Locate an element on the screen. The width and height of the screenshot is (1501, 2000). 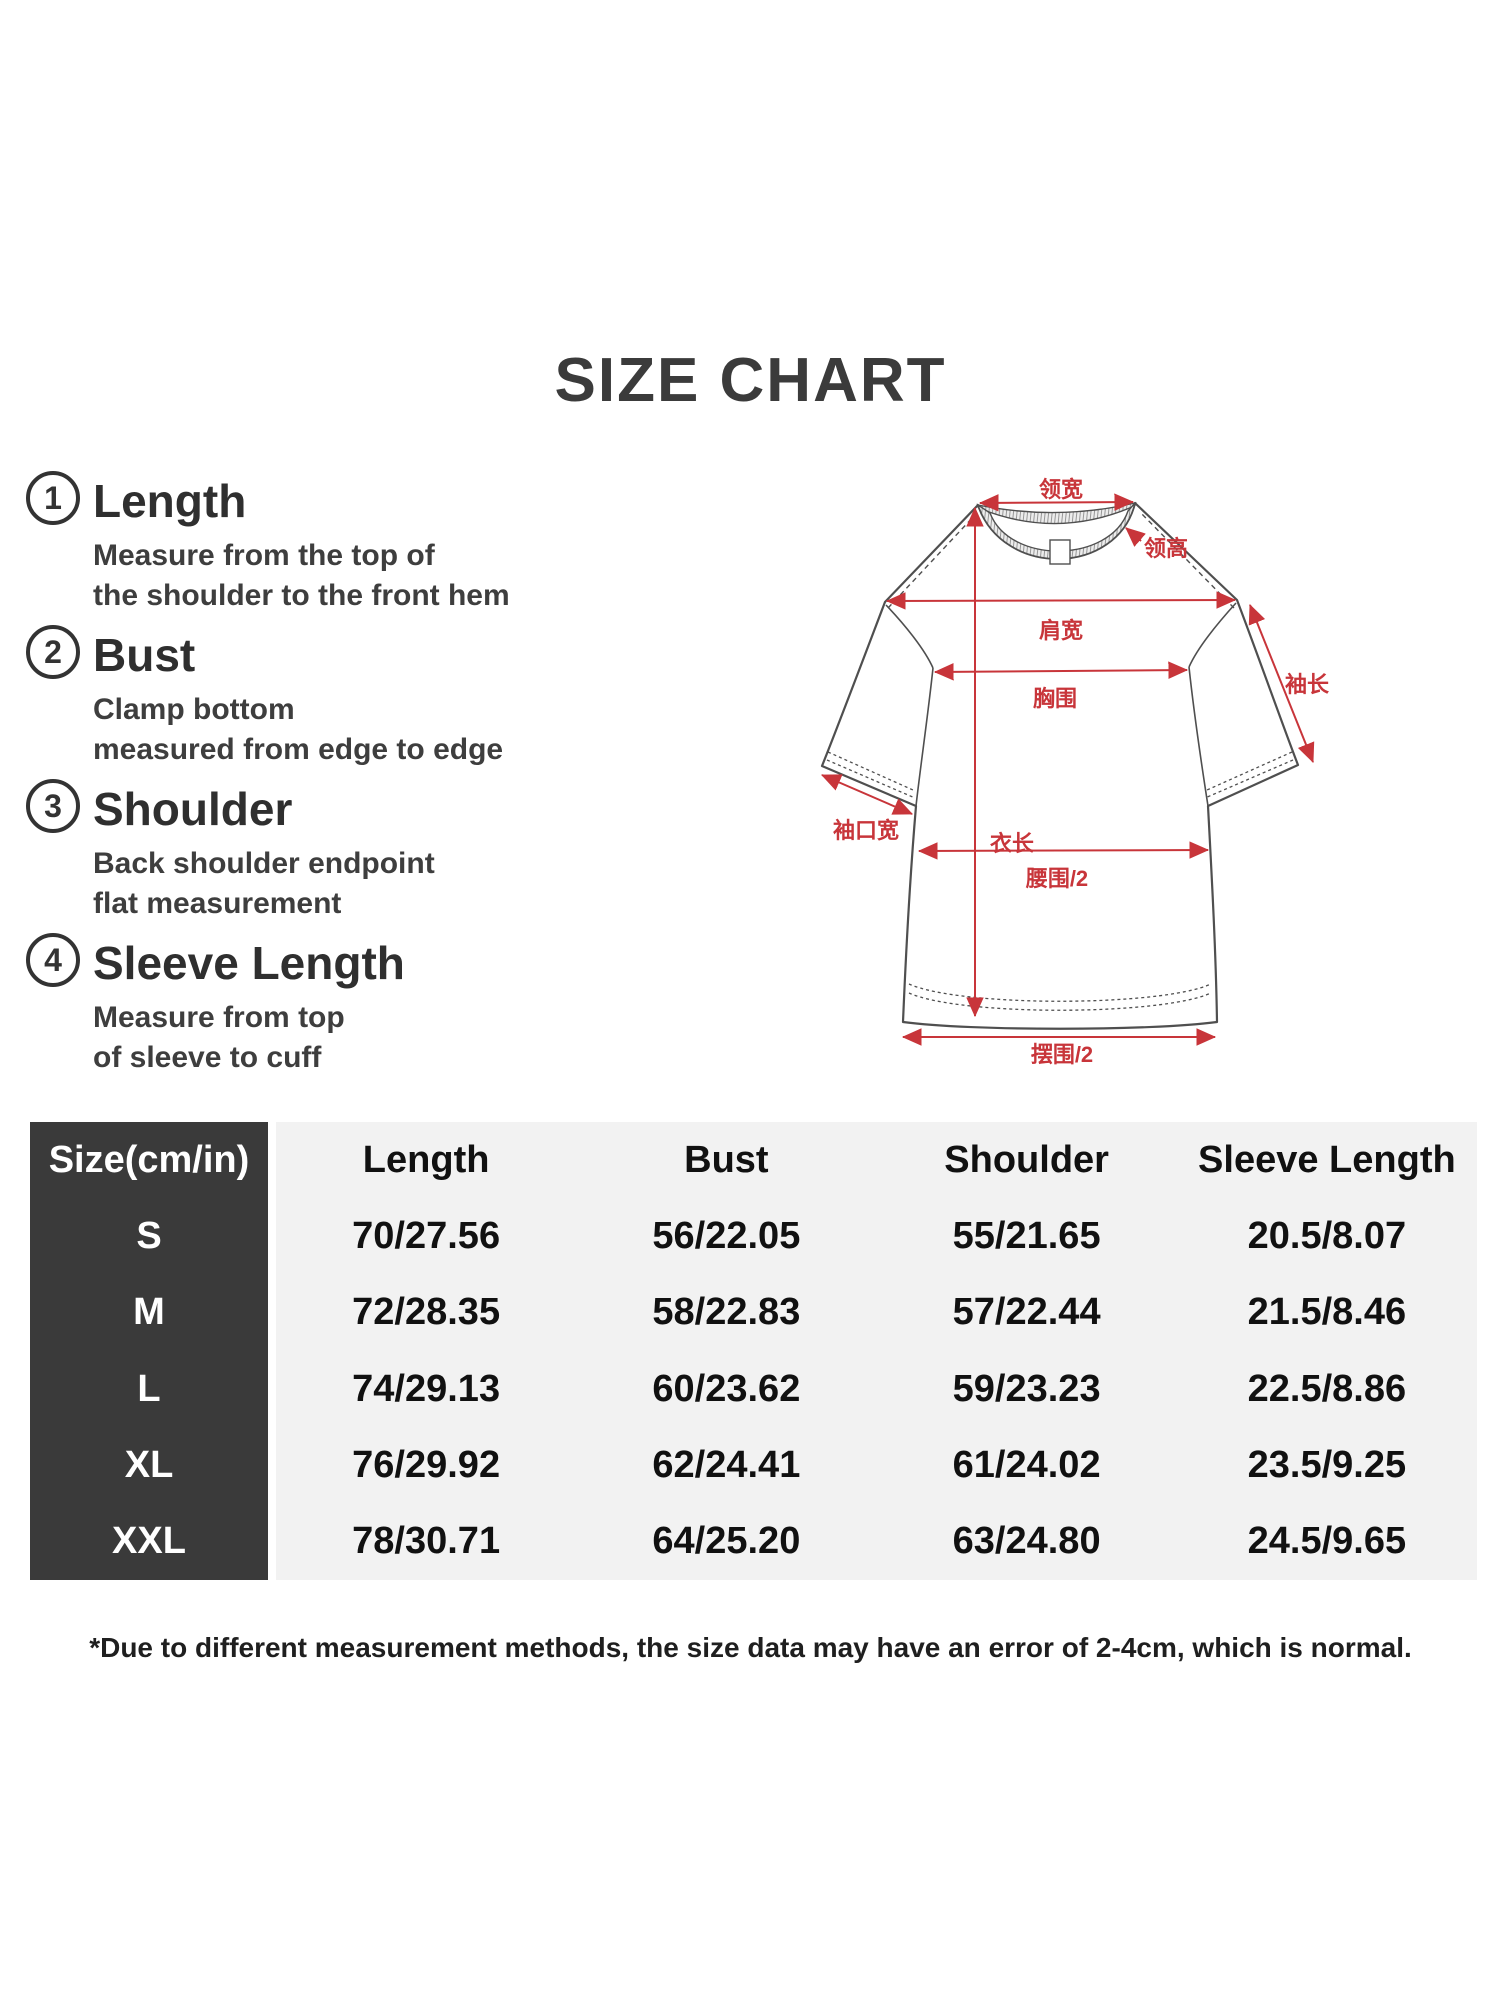
shoulder-width-label: 肩宽 is located at coordinates (1061, 630).